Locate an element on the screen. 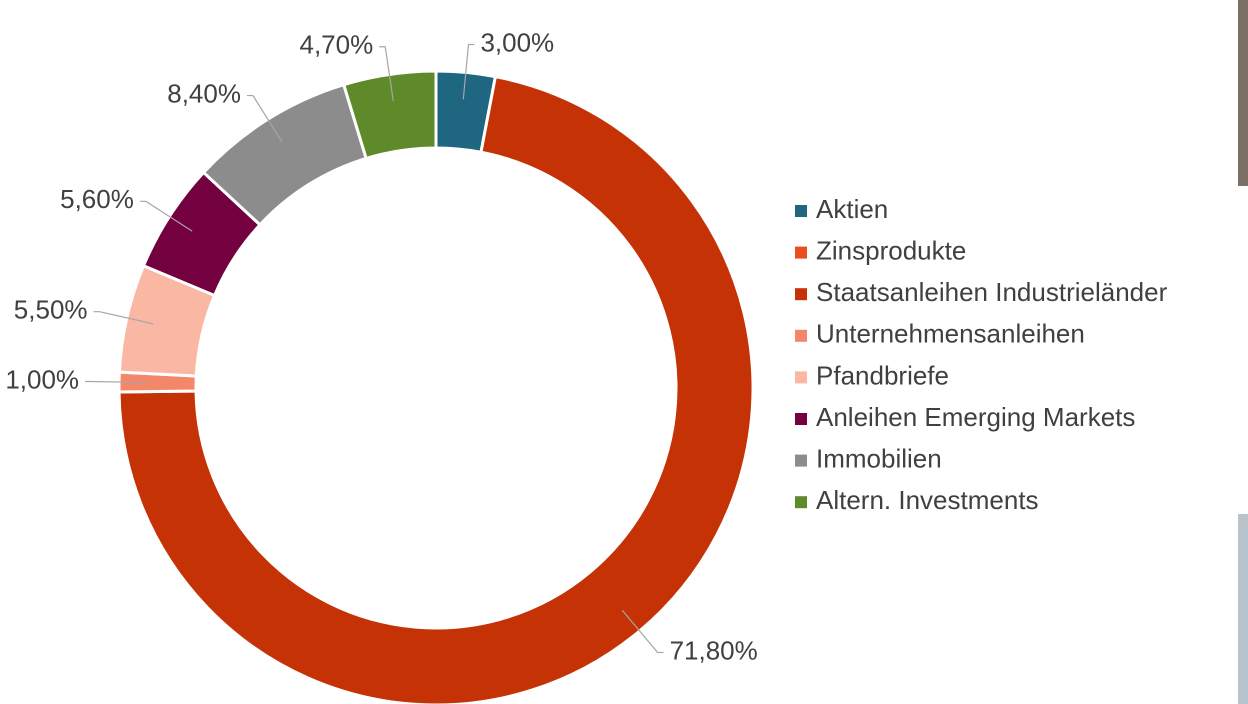 The width and height of the screenshot is (1248, 704). legend-label: Immobilien is located at coordinates (879, 458).